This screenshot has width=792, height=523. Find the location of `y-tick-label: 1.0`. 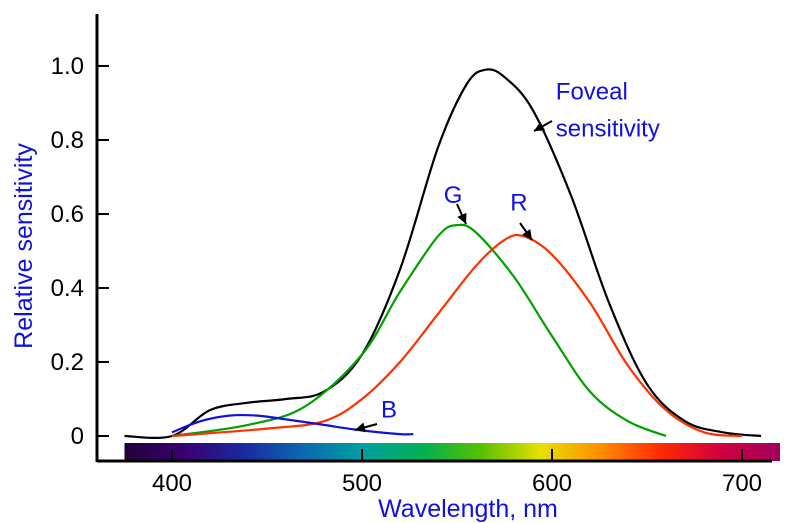

y-tick-label: 1.0 is located at coordinates (67, 66).